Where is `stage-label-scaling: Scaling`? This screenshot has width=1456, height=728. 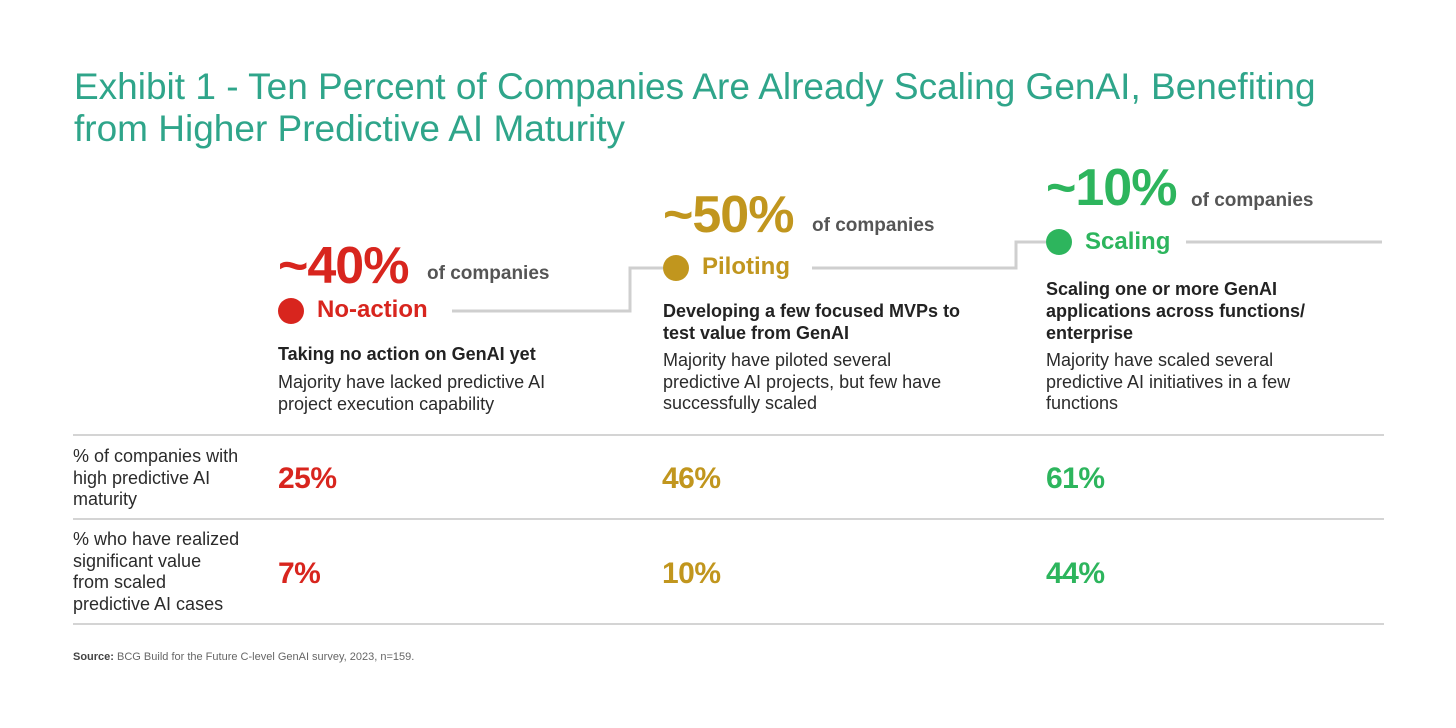 stage-label-scaling: Scaling is located at coordinates (1128, 241).